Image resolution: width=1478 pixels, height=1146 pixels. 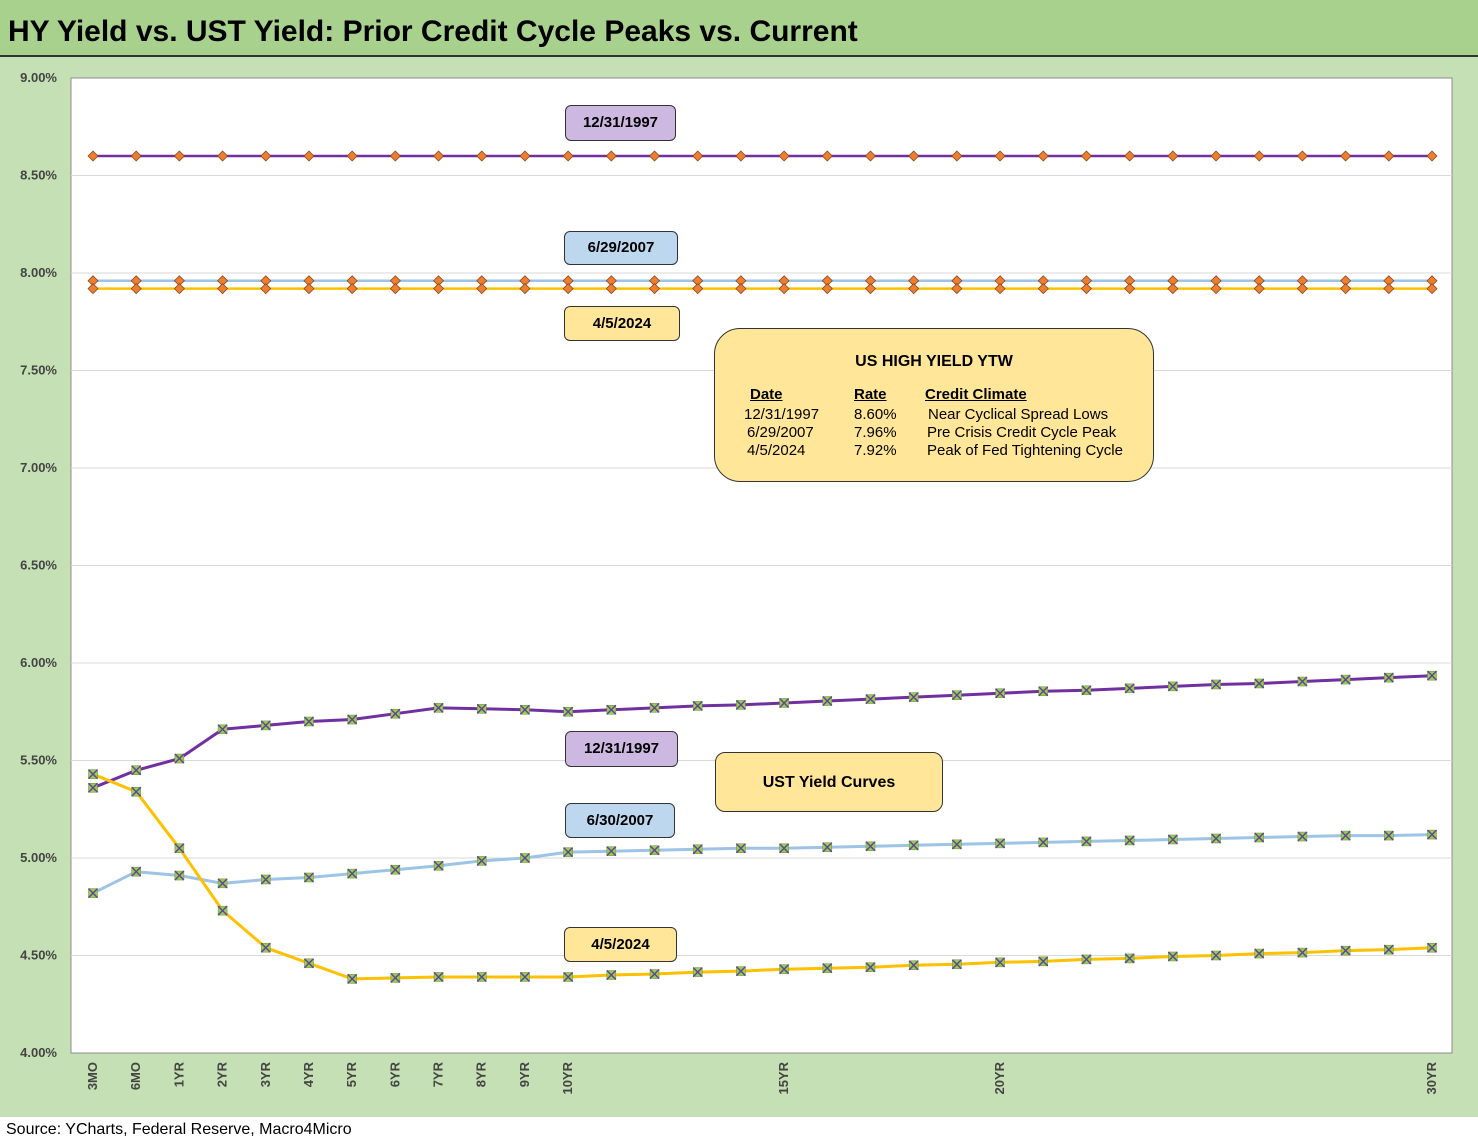 I want to click on tag-hy-1997: 12/31/1997, so click(x=620, y=123).